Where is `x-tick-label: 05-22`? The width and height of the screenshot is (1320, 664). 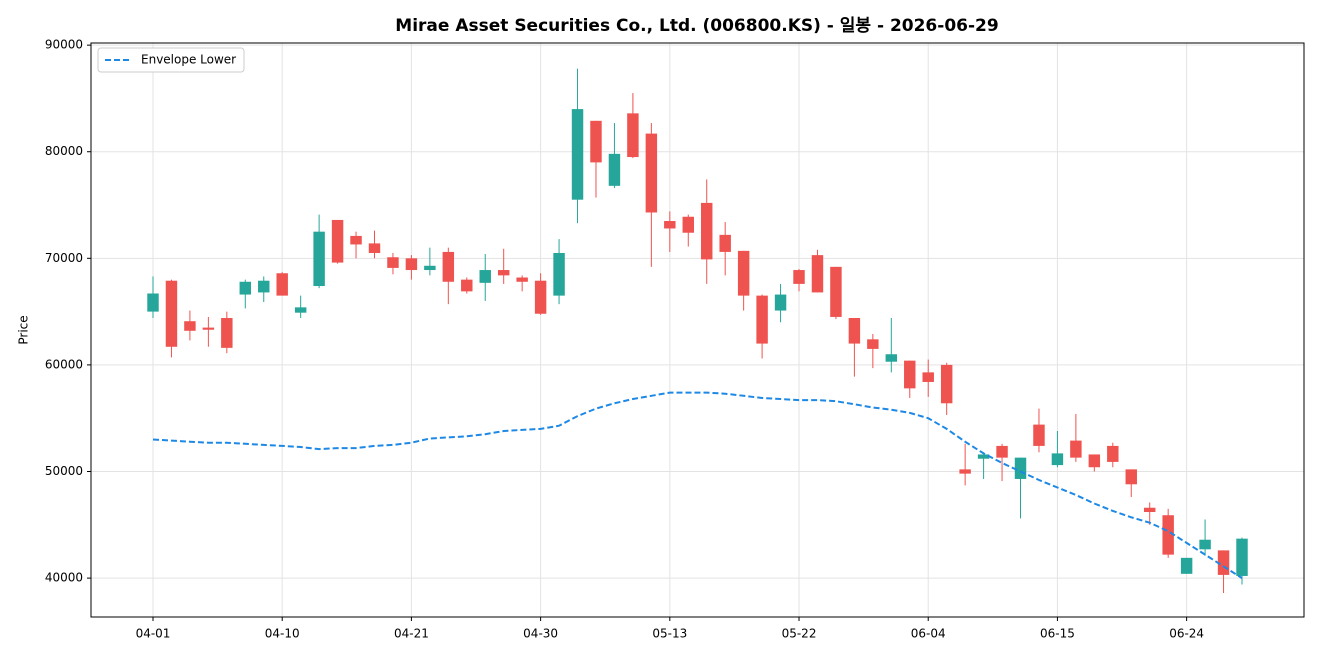
x-tick-label: 05-22 is located at coordinates (799, 634).